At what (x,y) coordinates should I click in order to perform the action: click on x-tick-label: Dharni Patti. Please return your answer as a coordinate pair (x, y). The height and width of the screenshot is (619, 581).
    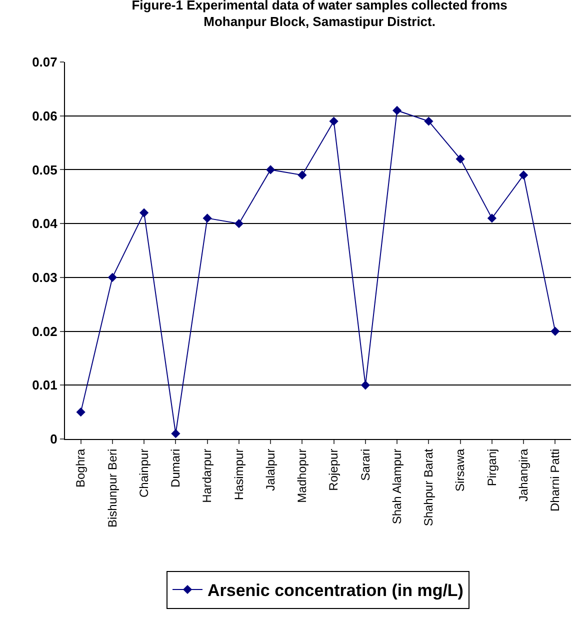
    Looking at the image, I should click on (555, 480).